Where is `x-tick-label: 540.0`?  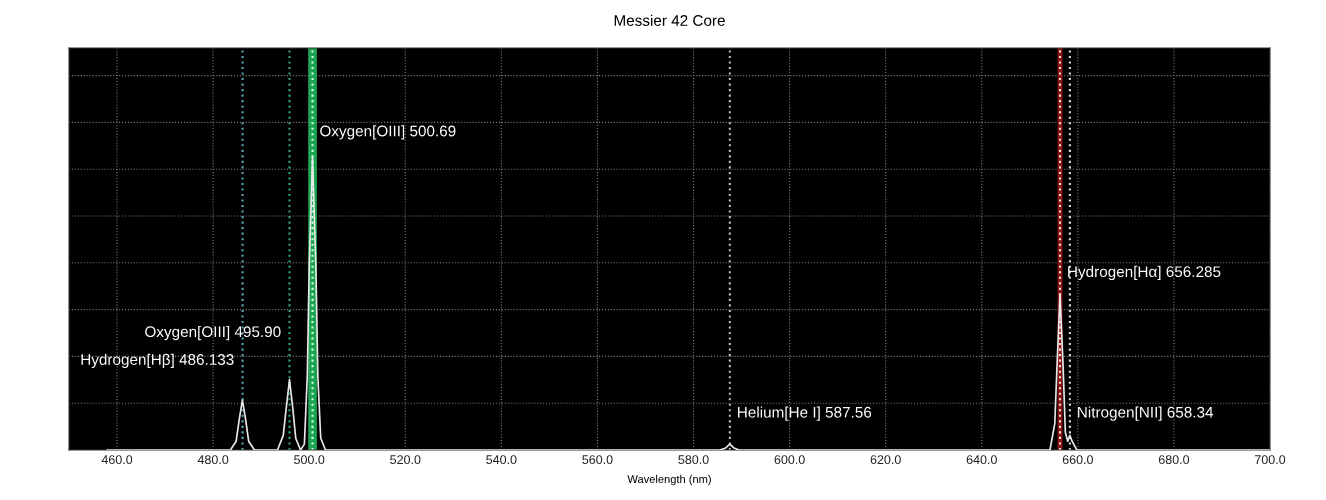
x-tick-label: 540.0 is located at coordinates (501, 460).